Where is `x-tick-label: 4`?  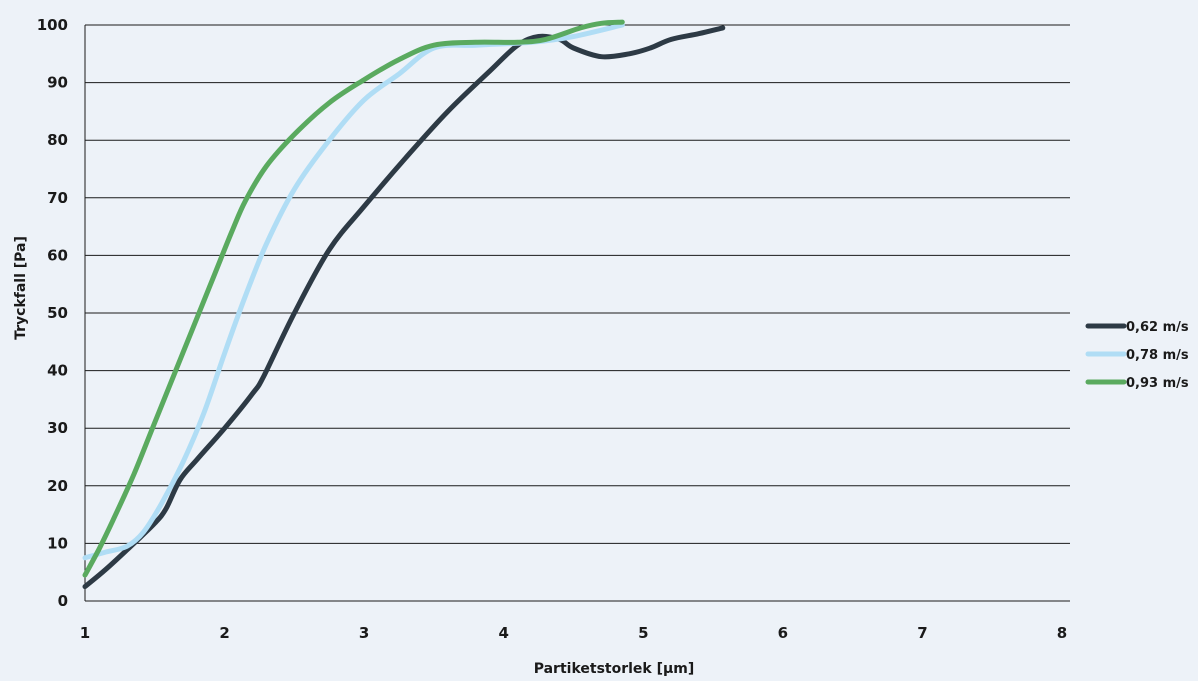
x-tick-label: 4 is located at coordinates (503, 633).